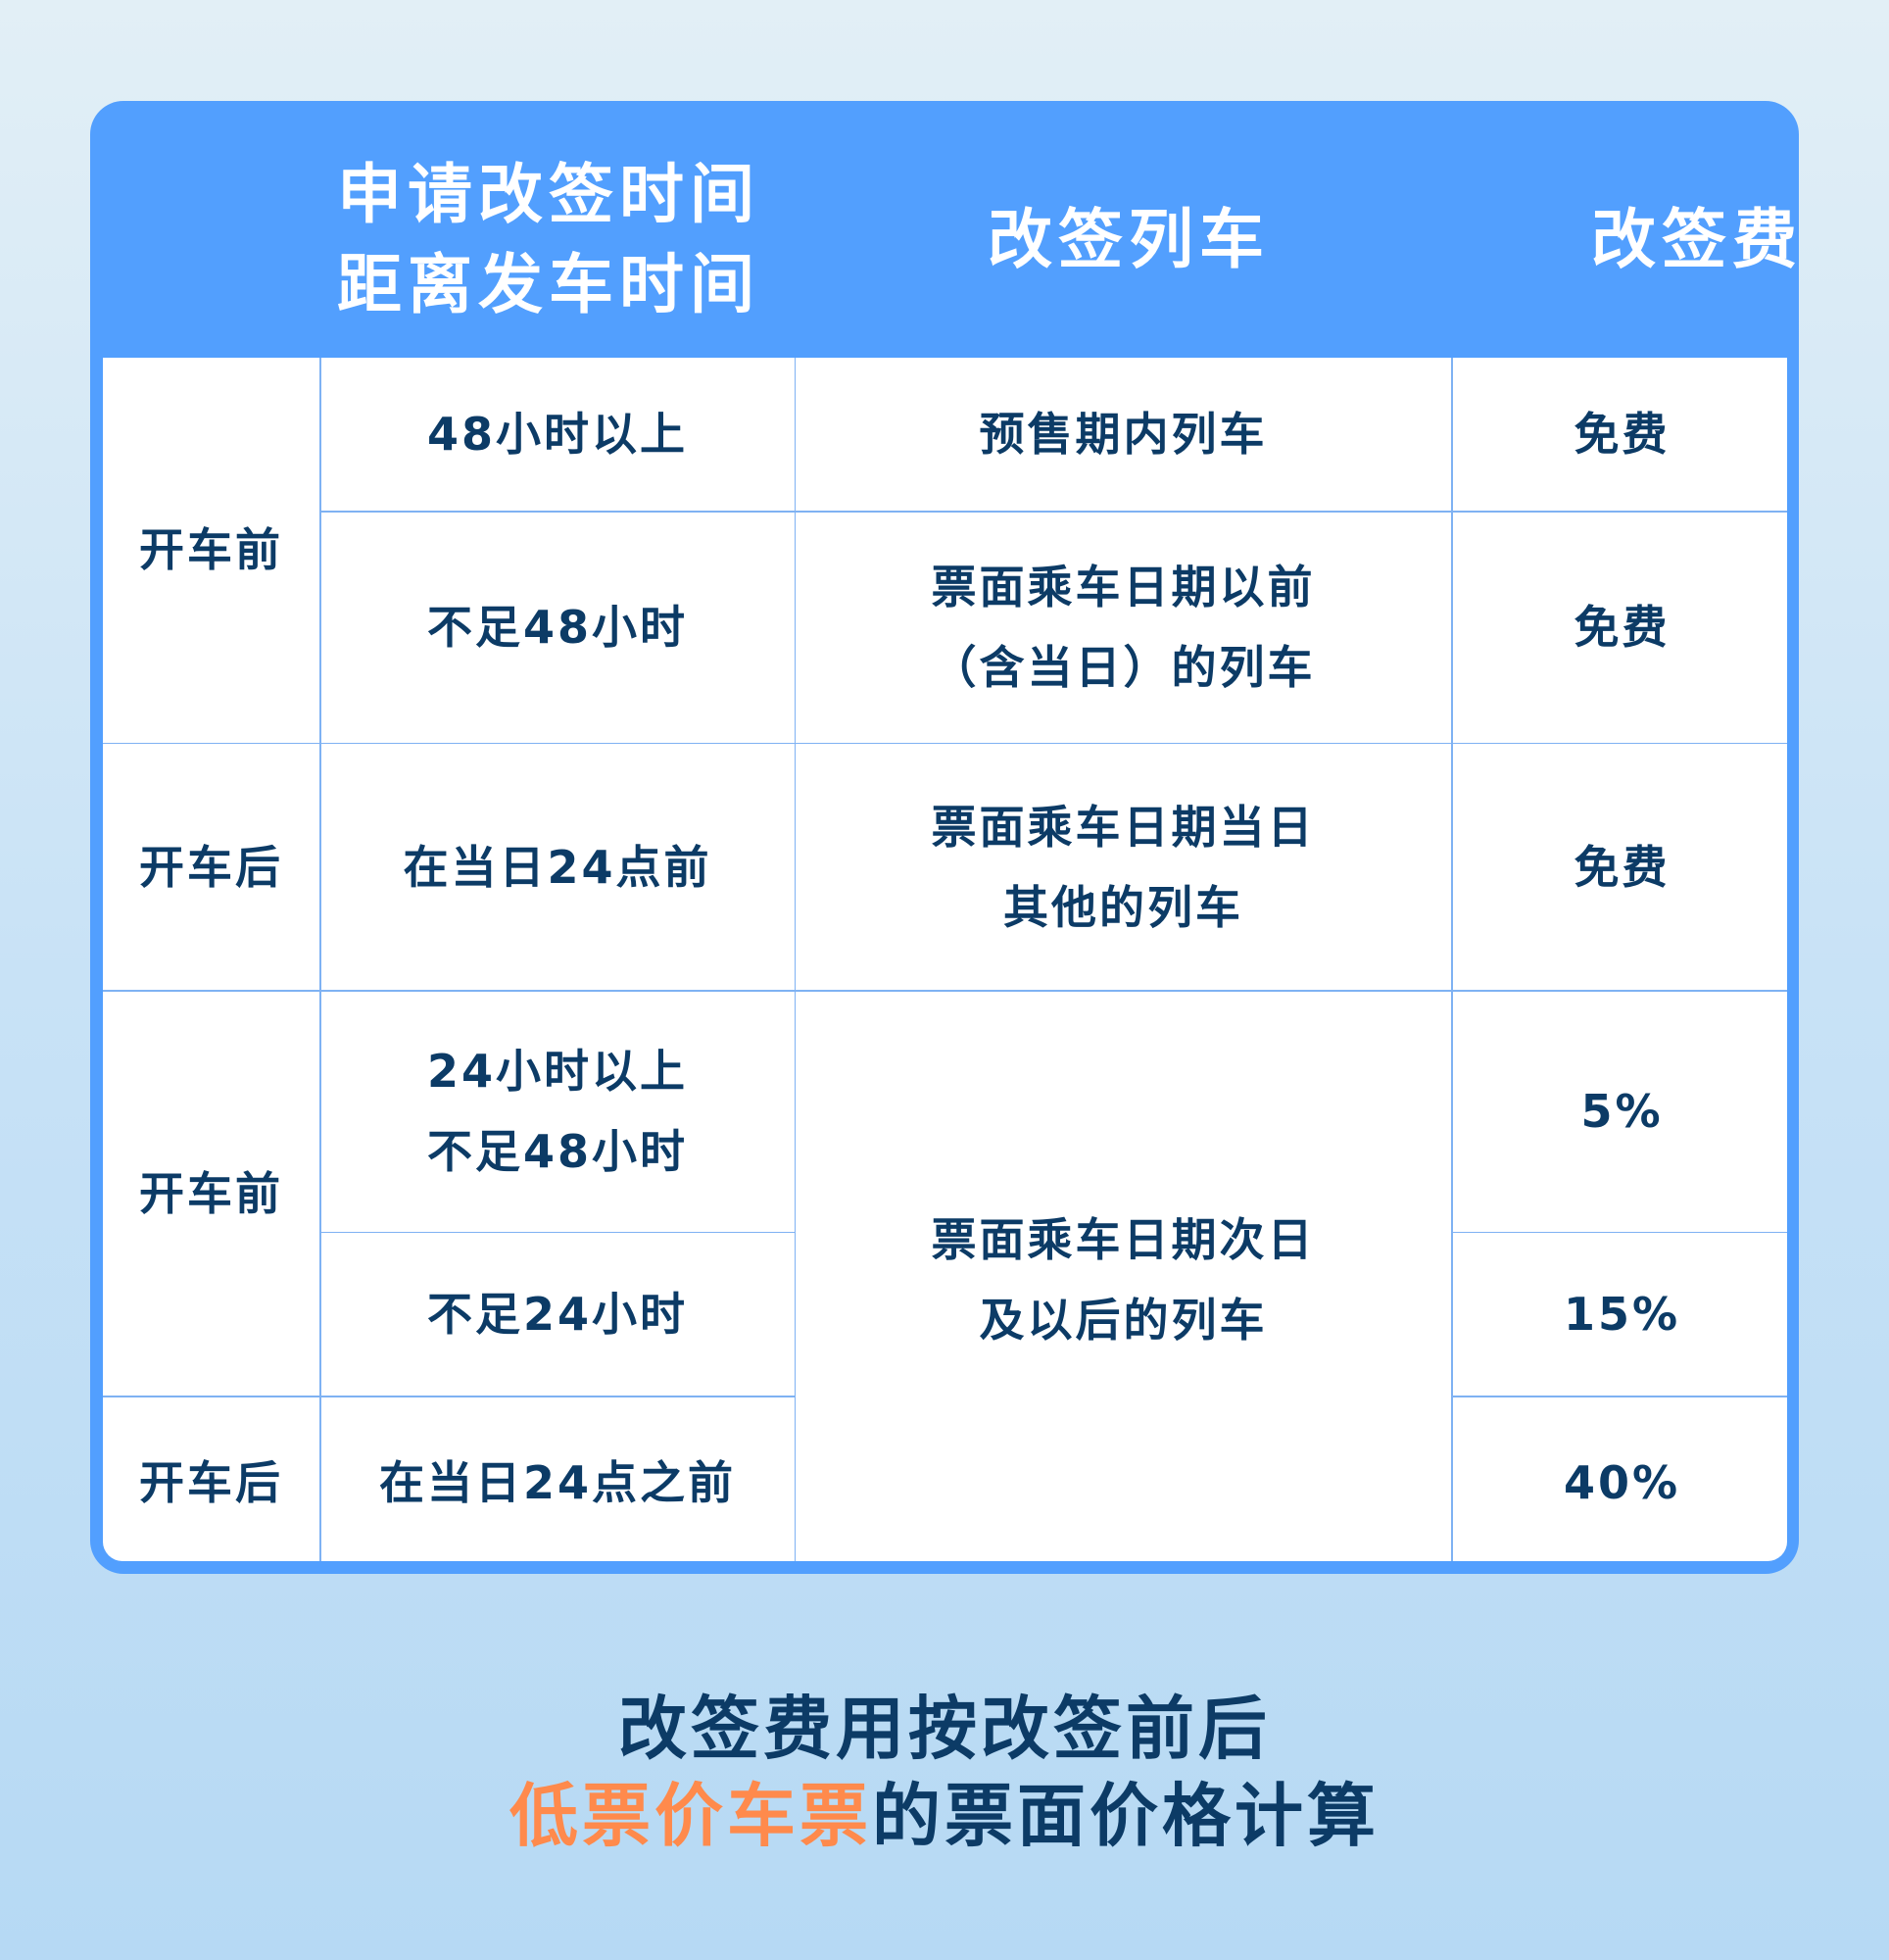  I want to click on train-cell: 票面乘车日期当日 其他的列车, so click(1123, 867).